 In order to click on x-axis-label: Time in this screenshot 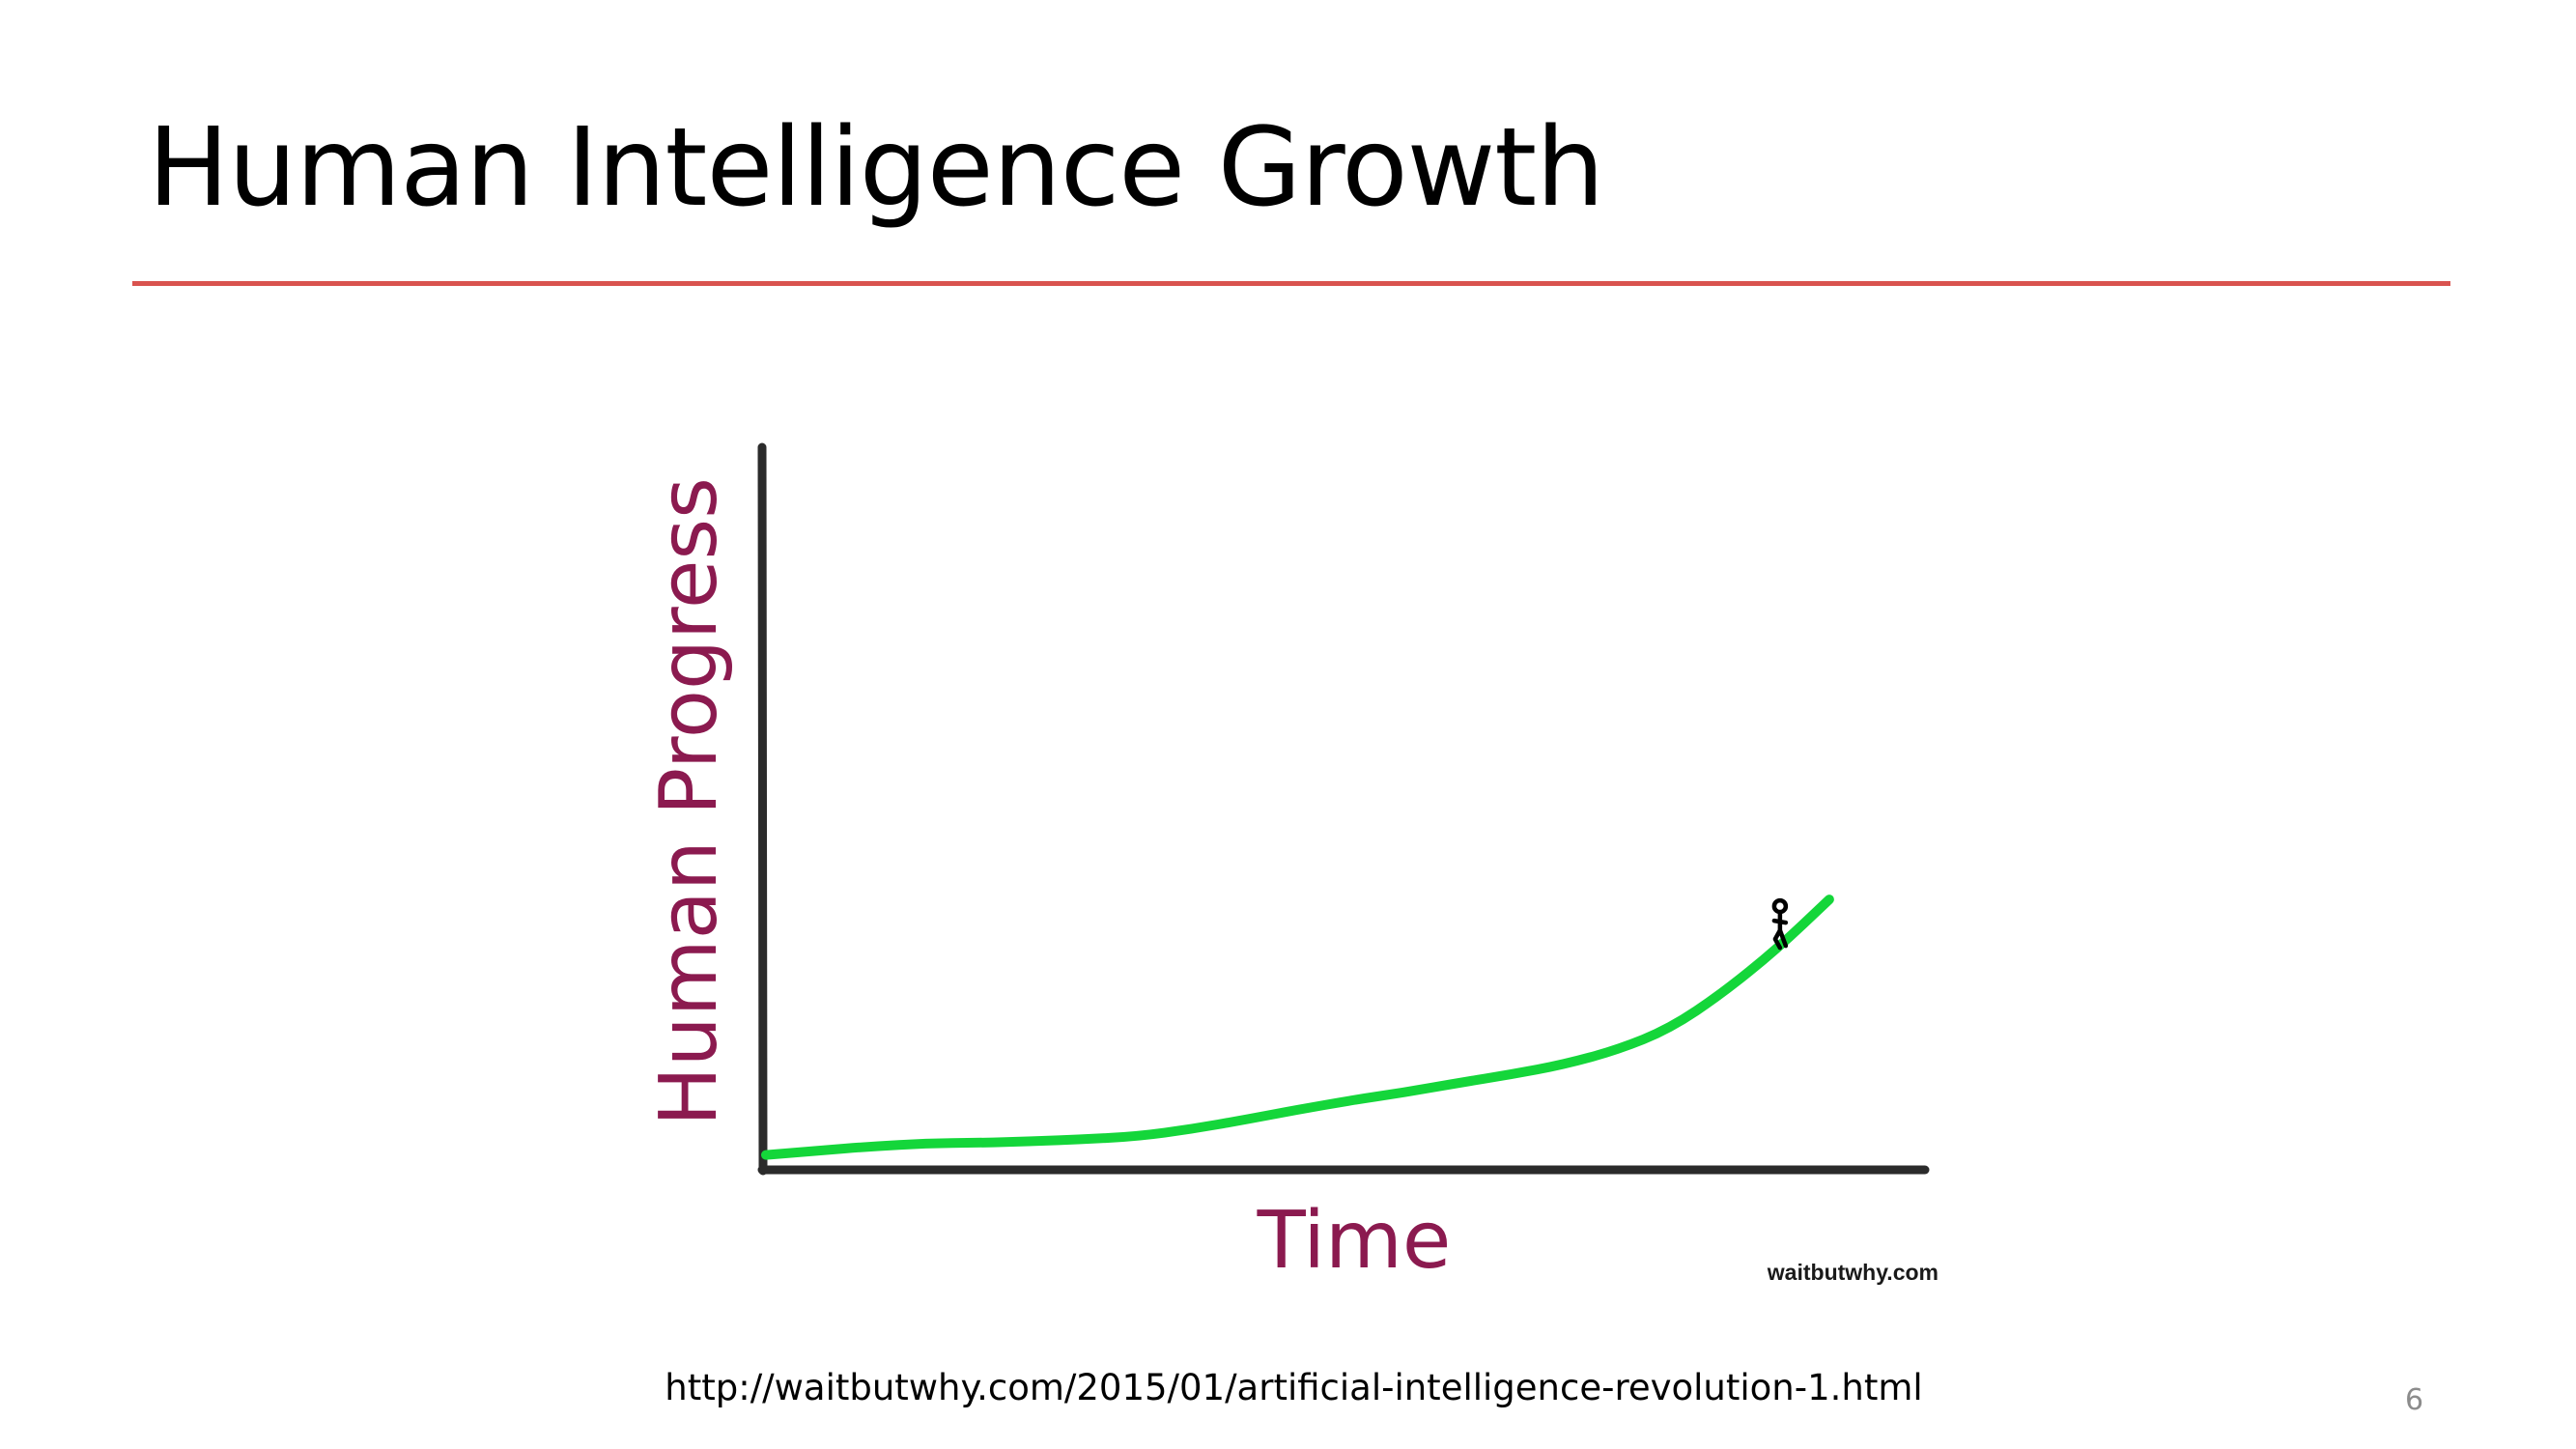, I will do `click(1354, 1241)`.